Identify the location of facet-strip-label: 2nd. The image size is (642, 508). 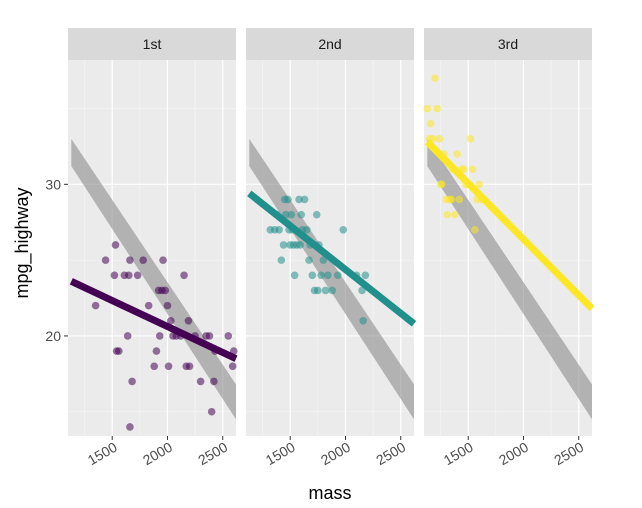
(329, 44).